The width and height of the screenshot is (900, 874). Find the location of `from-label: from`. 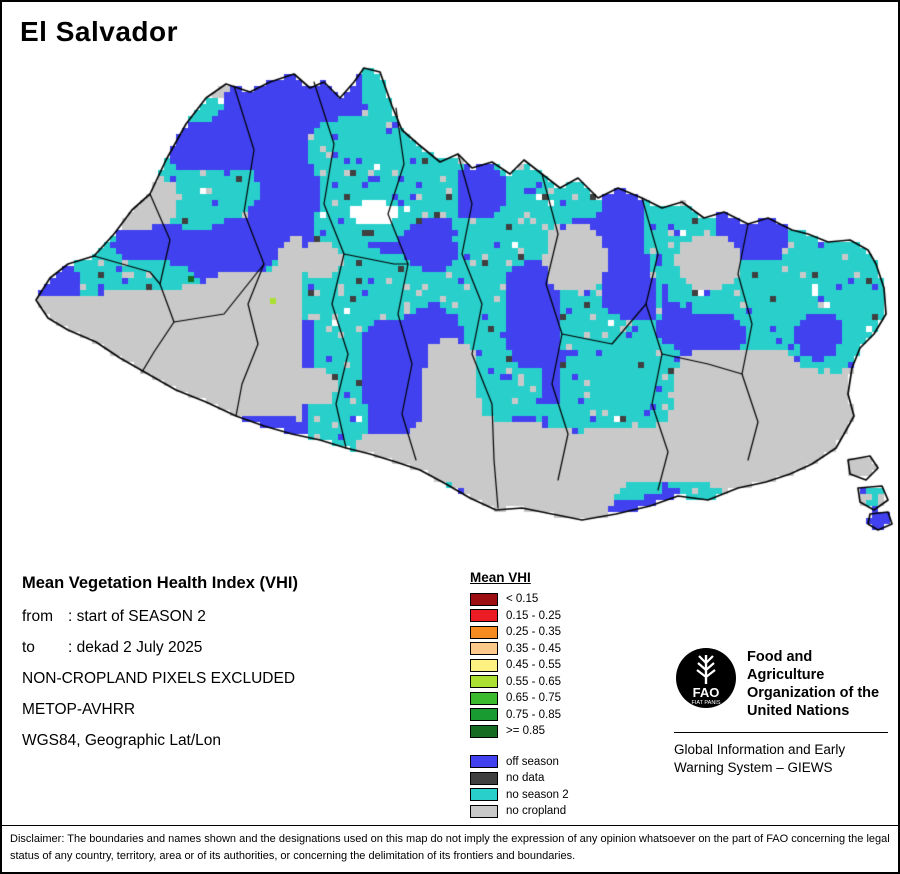

from-label: from is located at coordinates (37, 616).